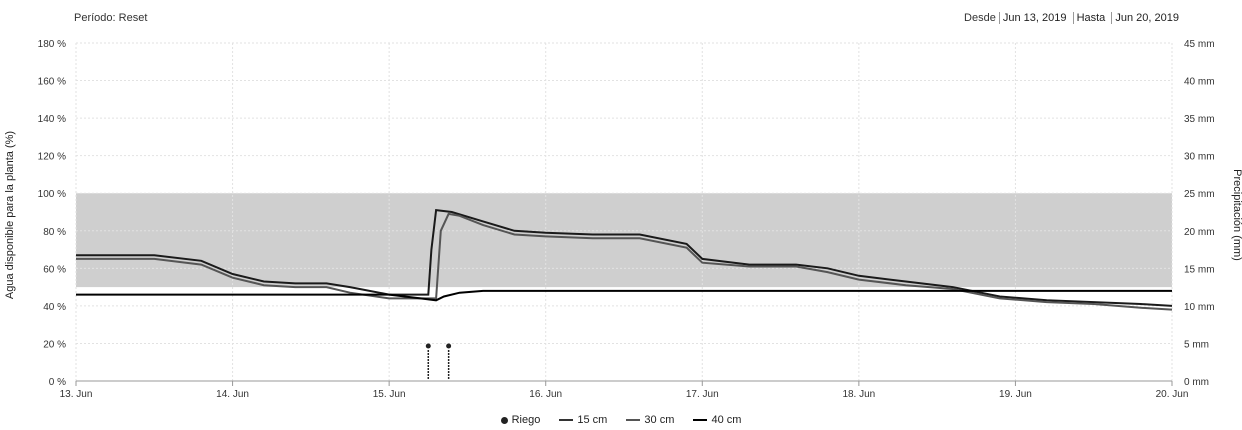 This screenshot has width=1242, height=430. What do you see at coordinates (1199, 307) in the screenshot?
I see `y2-tick-label: 10 mm` at bounding box center [1199, 307].